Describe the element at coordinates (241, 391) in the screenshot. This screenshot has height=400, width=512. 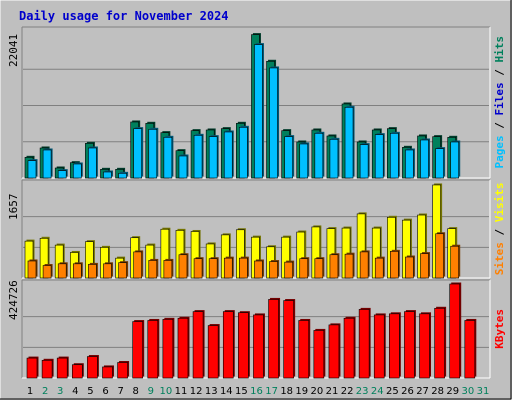
I see `day-label-15: 15` at that location.